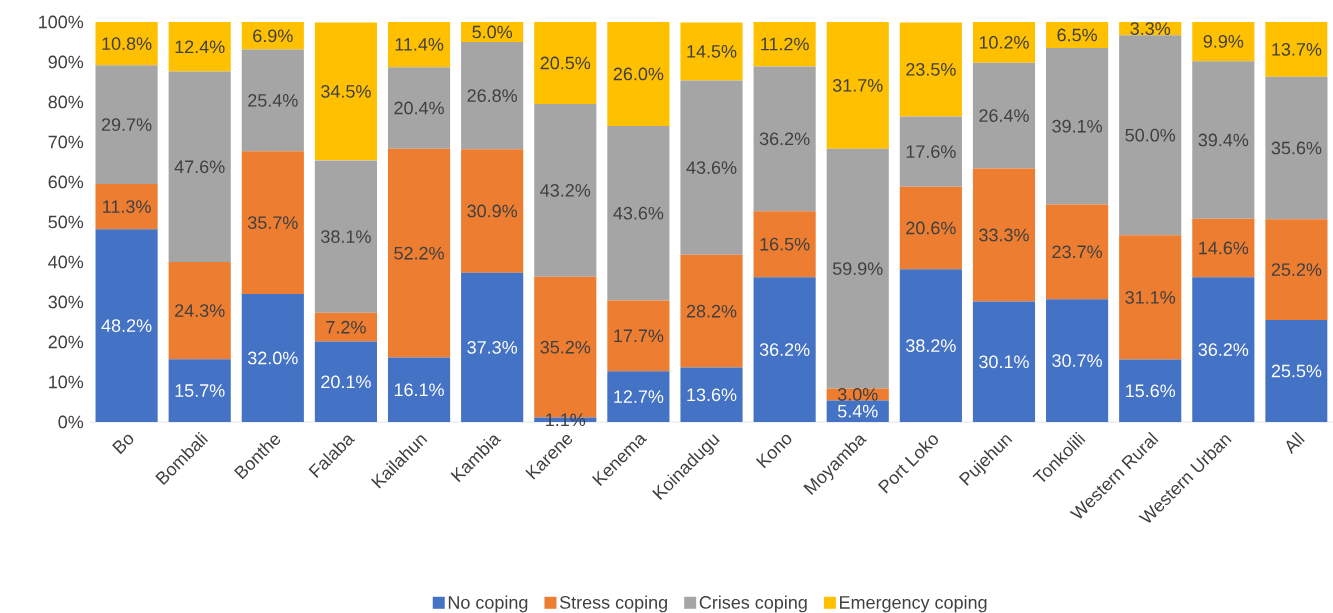 The image size is (1333, 613). I want to click on data-label: 48.2%, so click(126, 325).